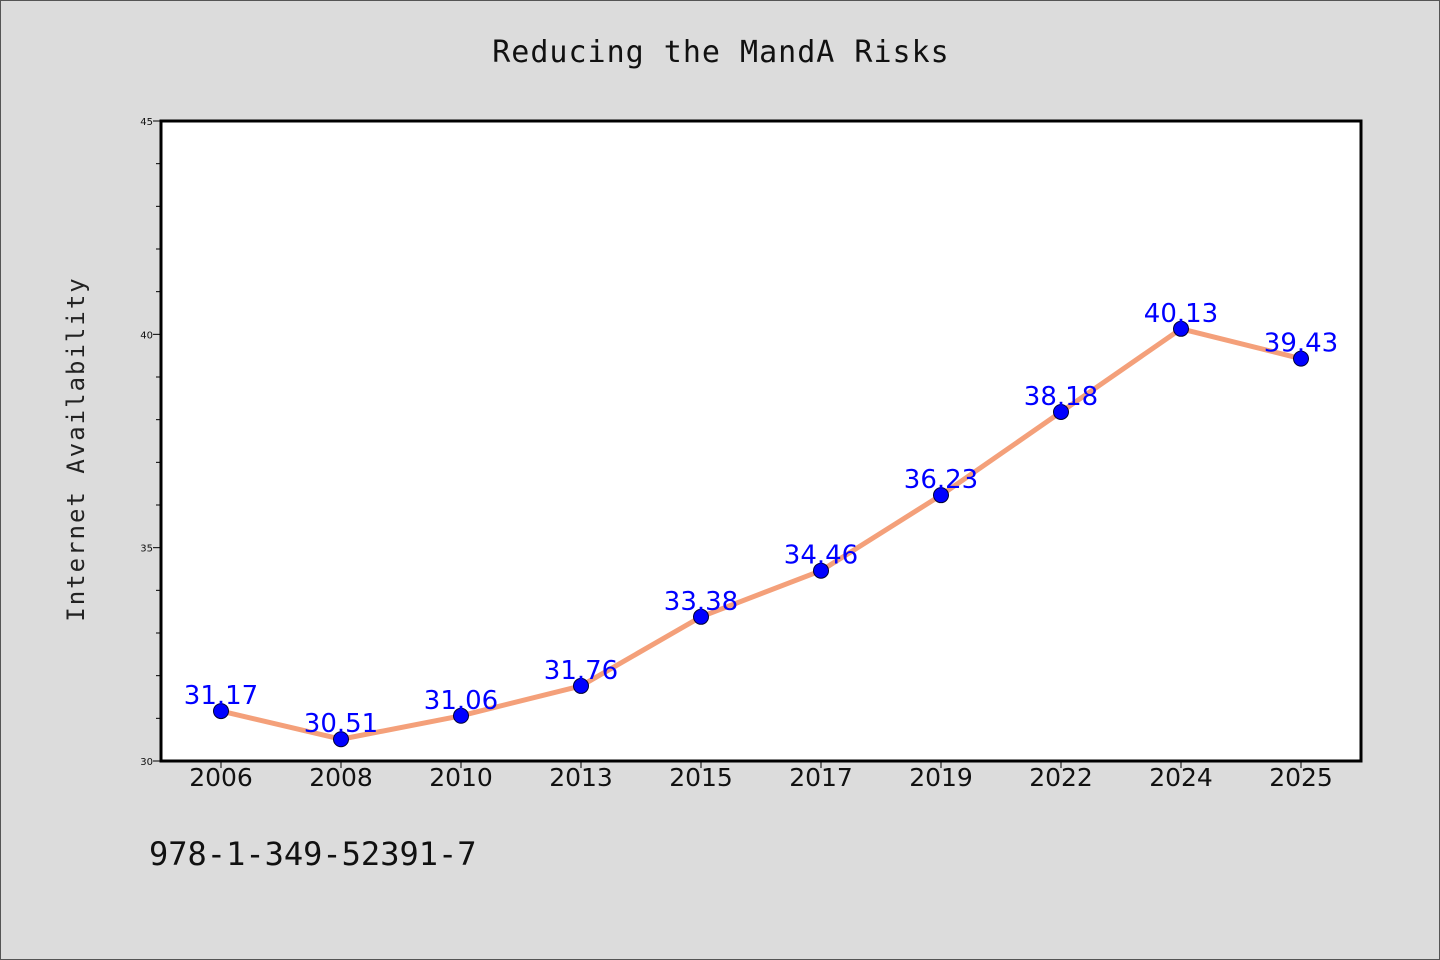 The image size is (1440, 960). What do you see at coordinates (581, 777) in the screenshot?
I see `x-tick-label: 2013` at bounding box center [581, 777].